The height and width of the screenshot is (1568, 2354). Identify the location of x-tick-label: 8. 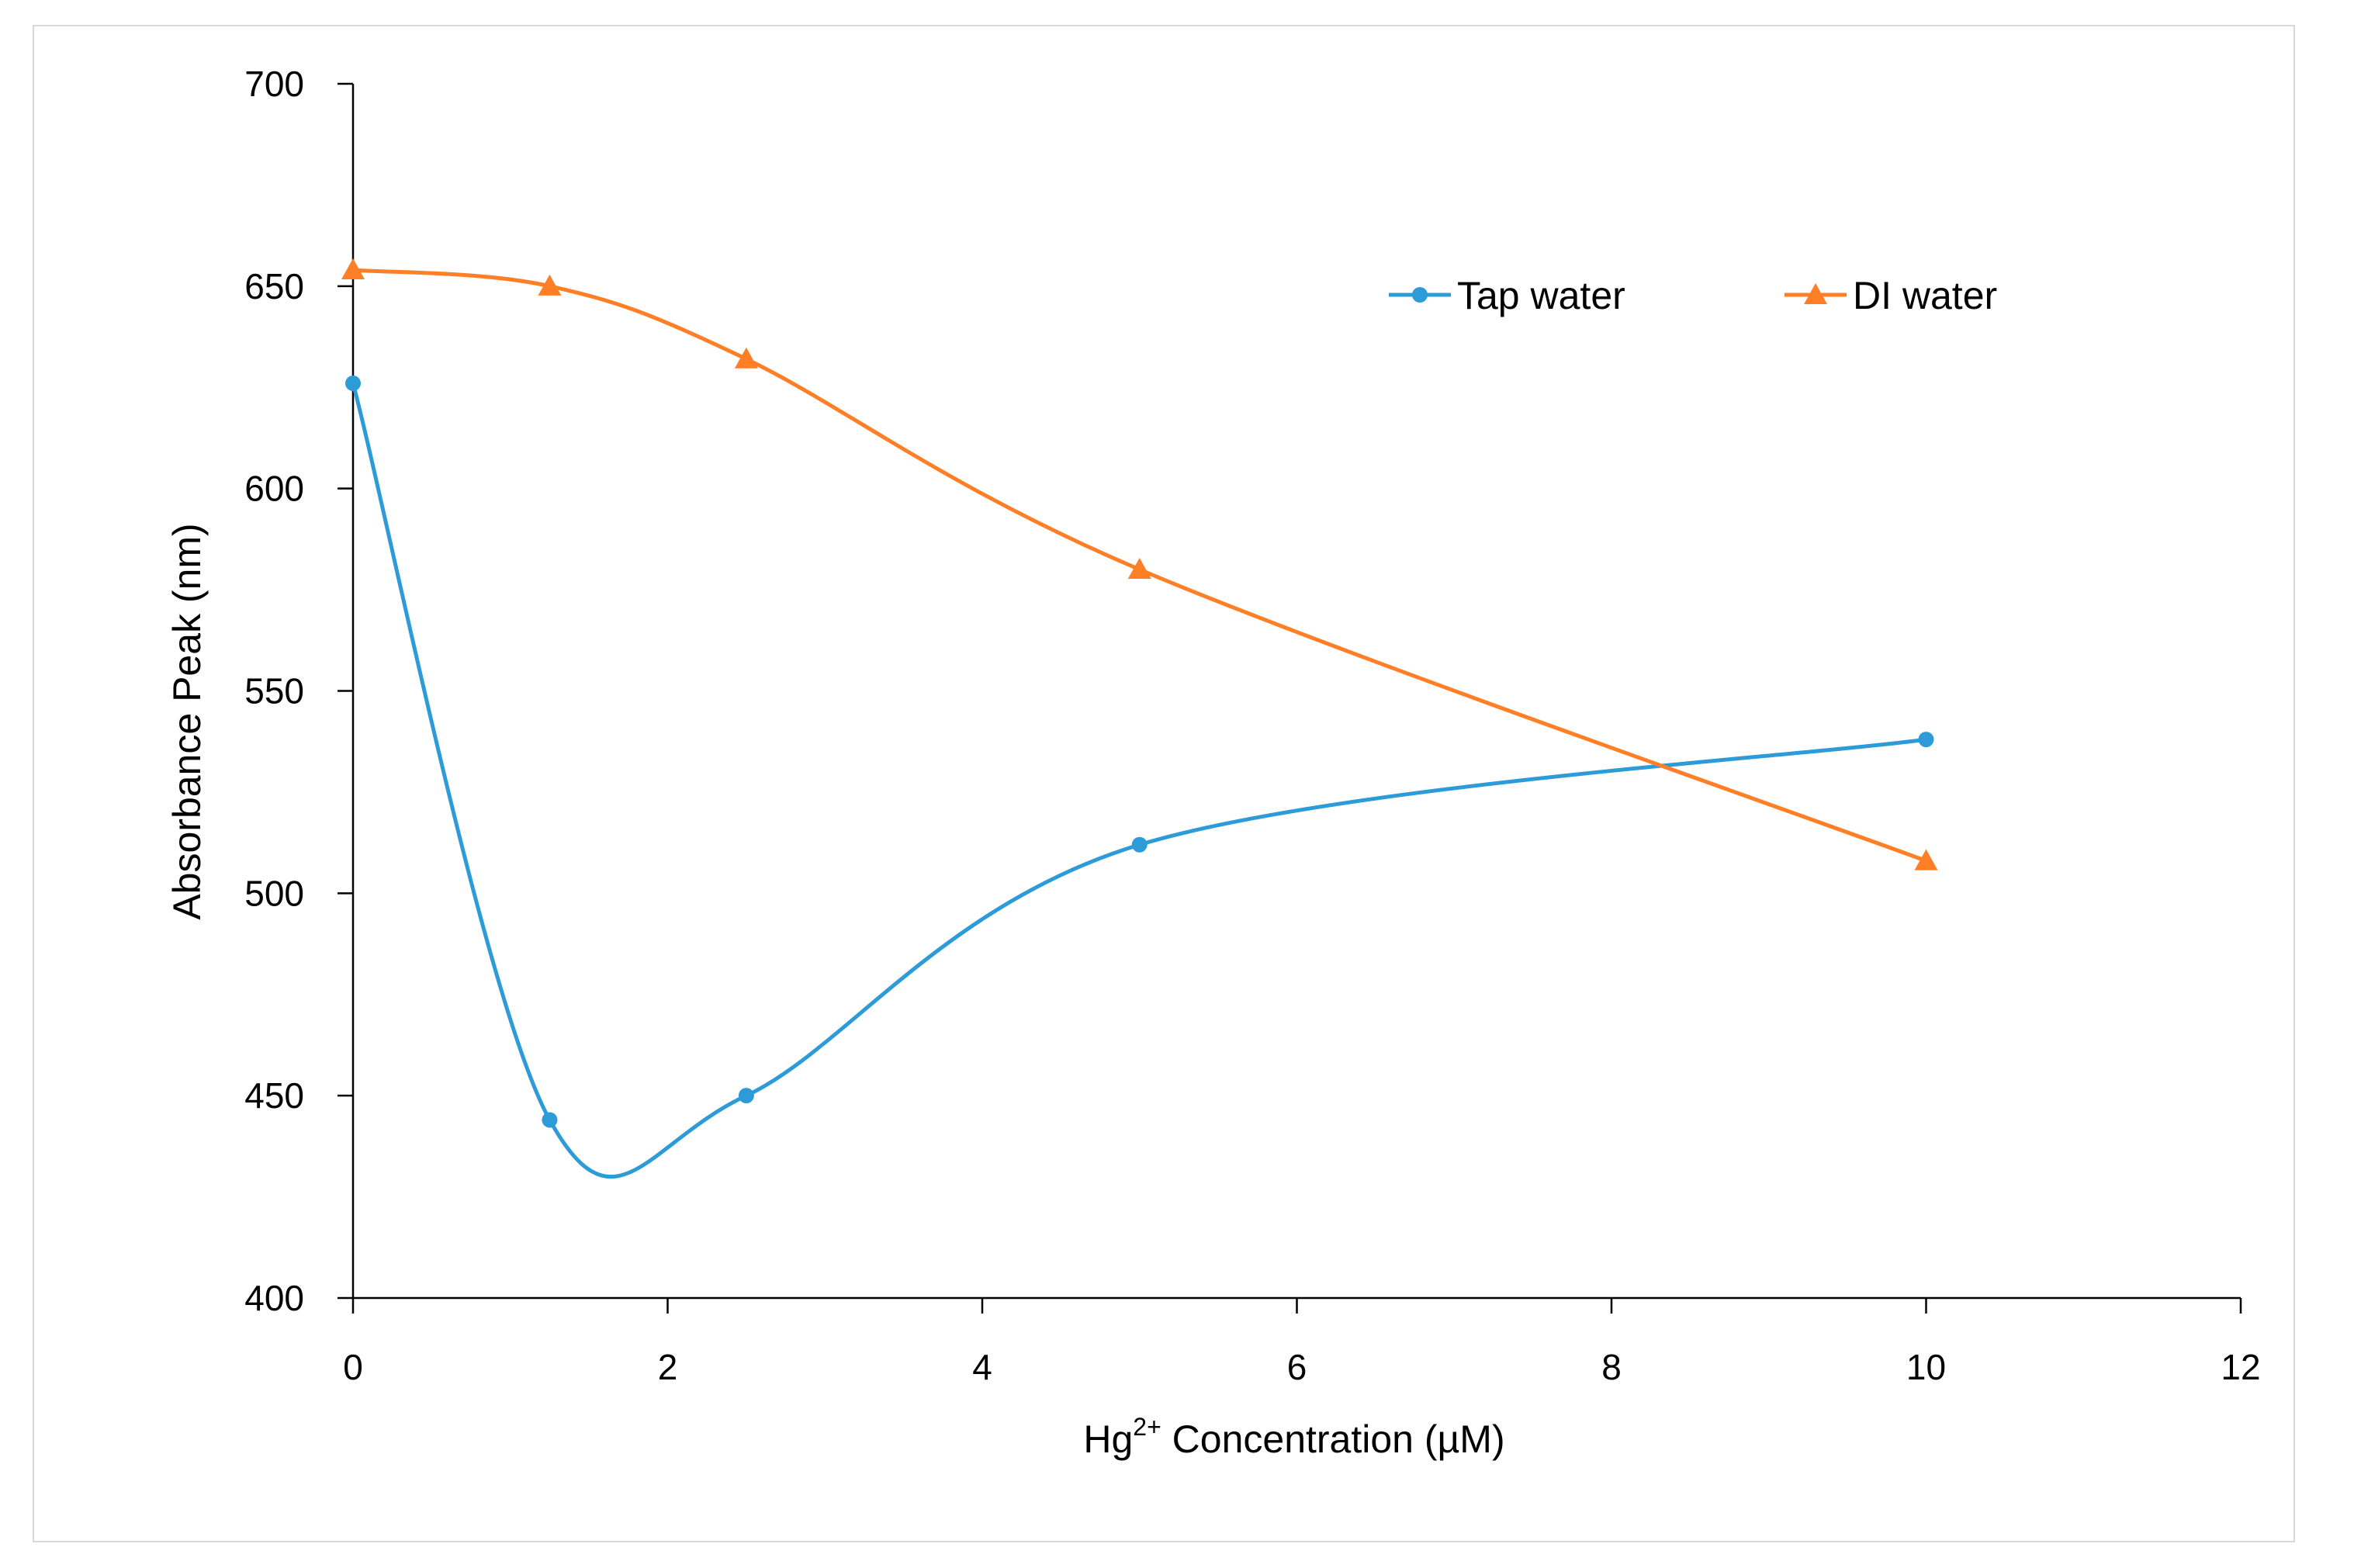
(1611, 1367).